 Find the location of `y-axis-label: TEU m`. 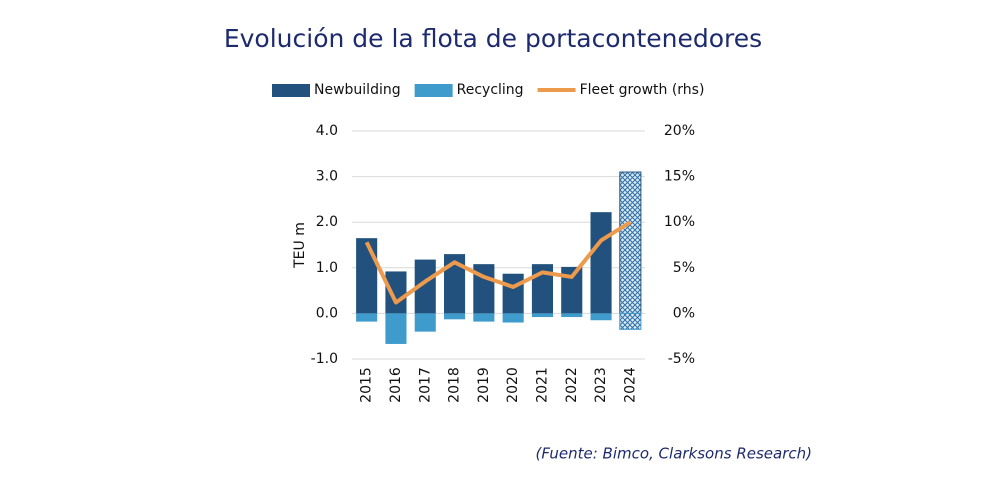

y-axis-label: TEU m is located at coordinates (300, 245).